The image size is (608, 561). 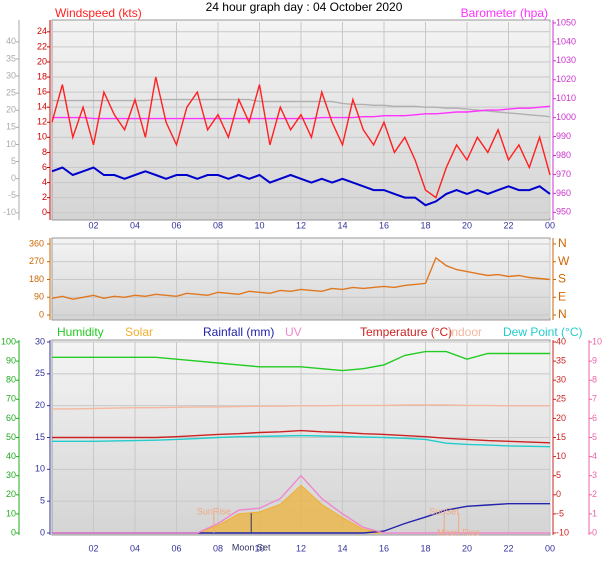 What do you see at coordinates (12, 195) in the screenshot?
I see `y-tick-label: -5` at bounding box center [12, 195].